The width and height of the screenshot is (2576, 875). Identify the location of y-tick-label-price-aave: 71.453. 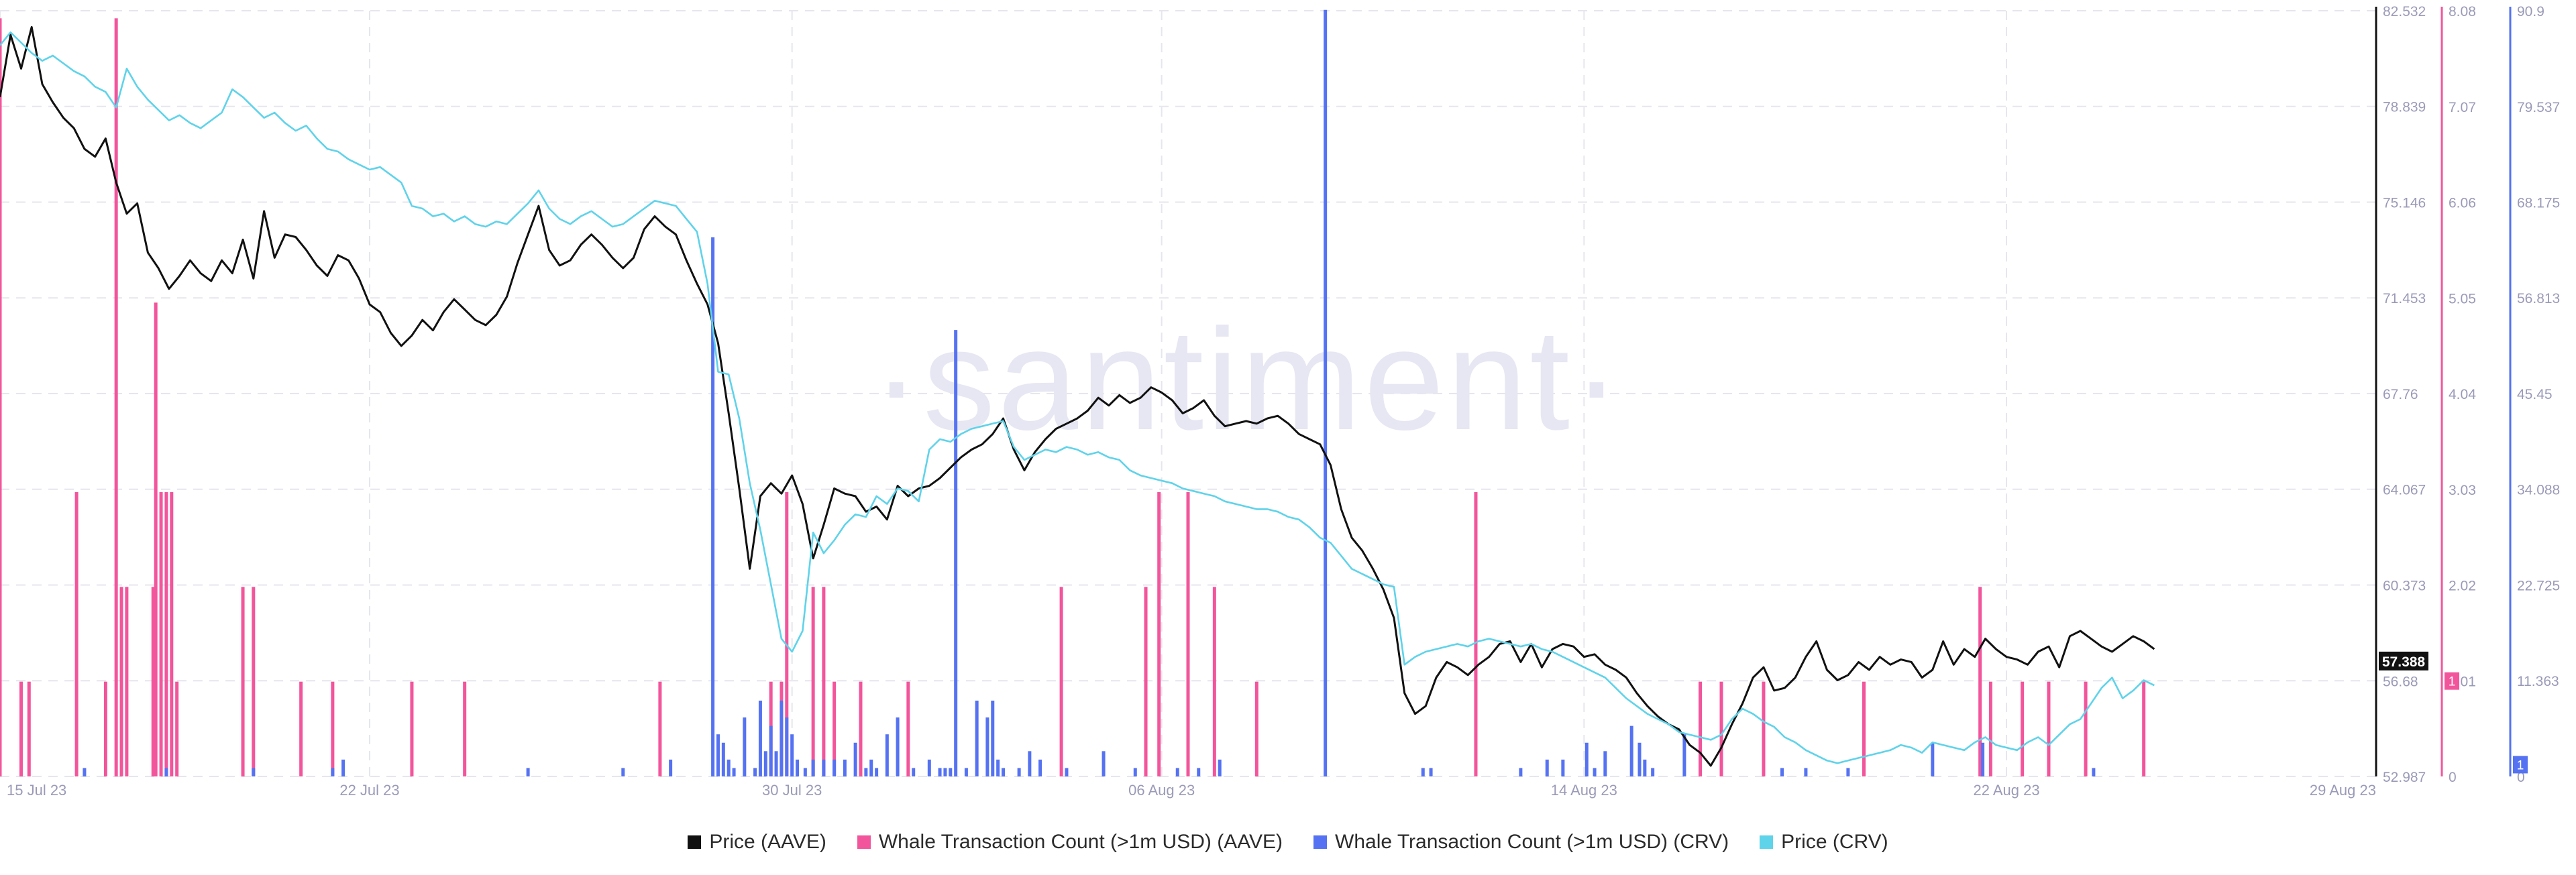
(2404, 298).